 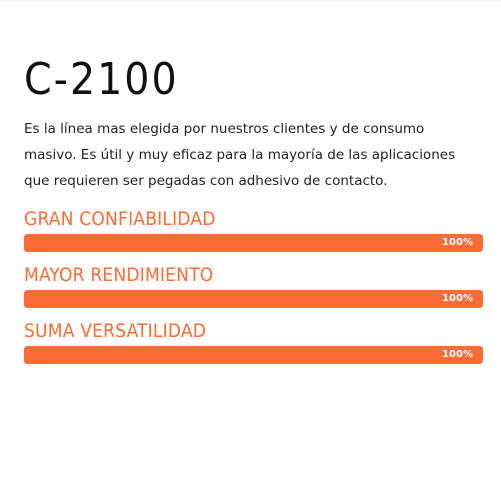 I want to click on skill-item: MAYOR RENDIMIENTO 100%, so click(x=253, y=286).